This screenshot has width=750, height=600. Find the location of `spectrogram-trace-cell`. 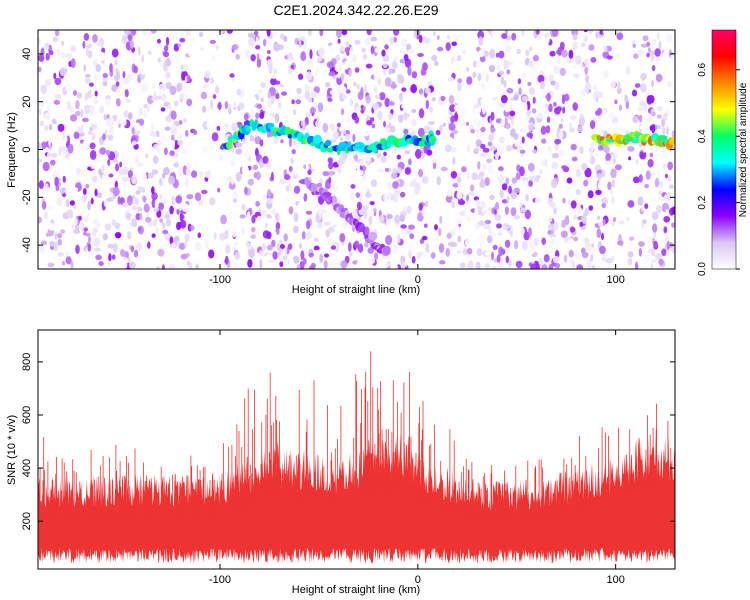

spectrogram-trace-cell is located at coordinates (328, 143).